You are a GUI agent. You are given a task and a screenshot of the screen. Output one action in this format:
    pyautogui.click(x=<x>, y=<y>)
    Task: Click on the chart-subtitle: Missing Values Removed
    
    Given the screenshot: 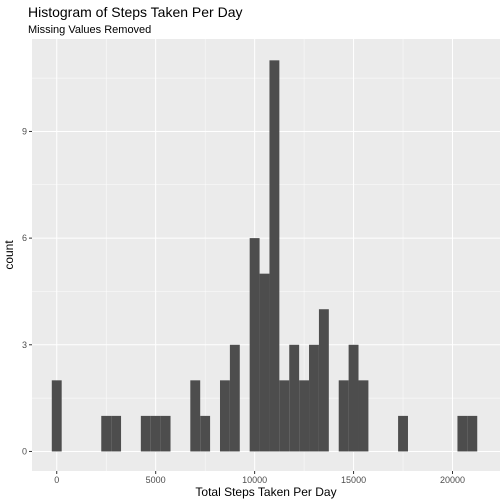 What is the action you would take?
    pyautogui.click(x=89, y=30)
    